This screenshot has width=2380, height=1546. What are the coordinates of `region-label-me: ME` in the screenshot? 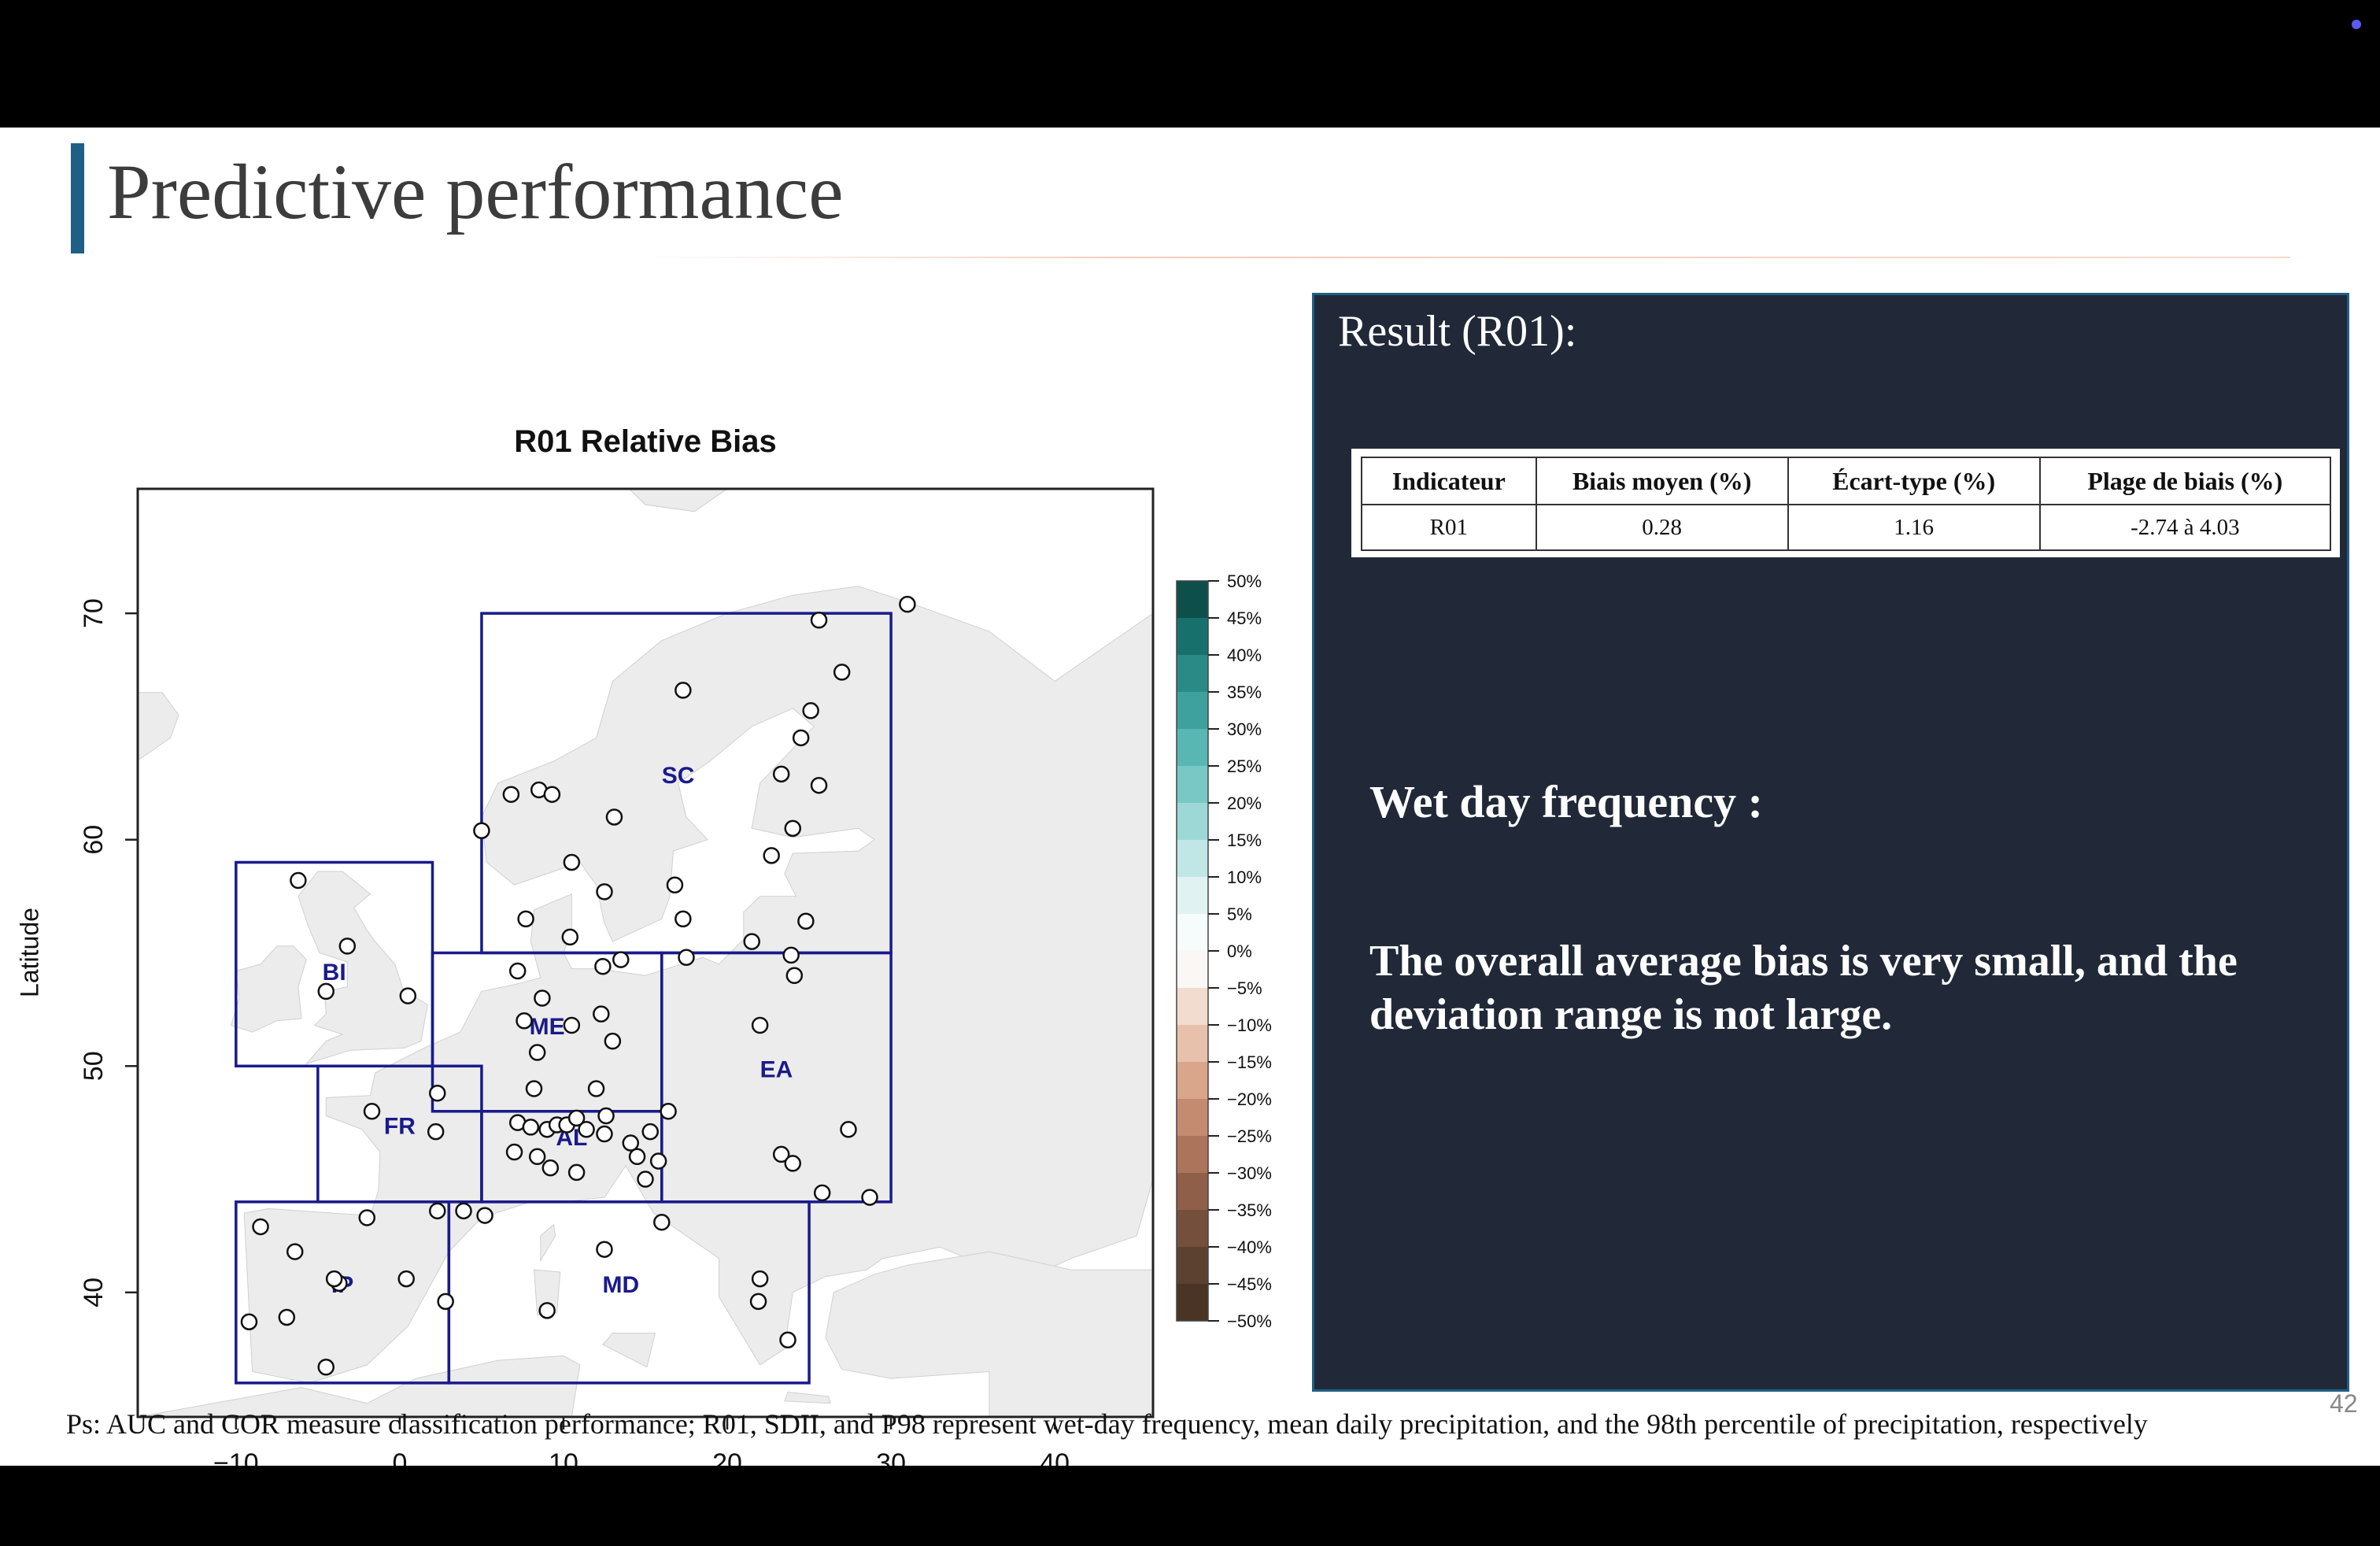 It's located at (547, 1027).